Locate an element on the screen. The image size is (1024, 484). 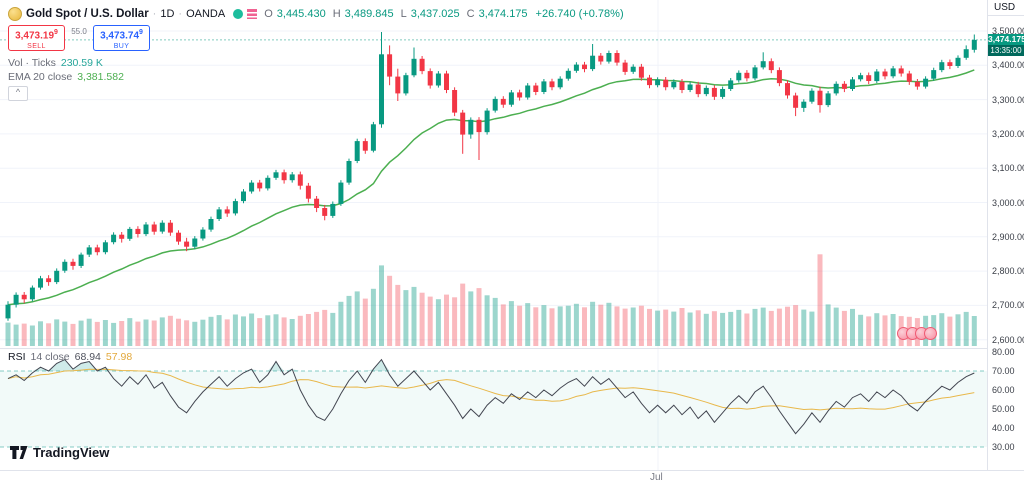
rsi-params: 14 close is located at coordinates (50, 357).